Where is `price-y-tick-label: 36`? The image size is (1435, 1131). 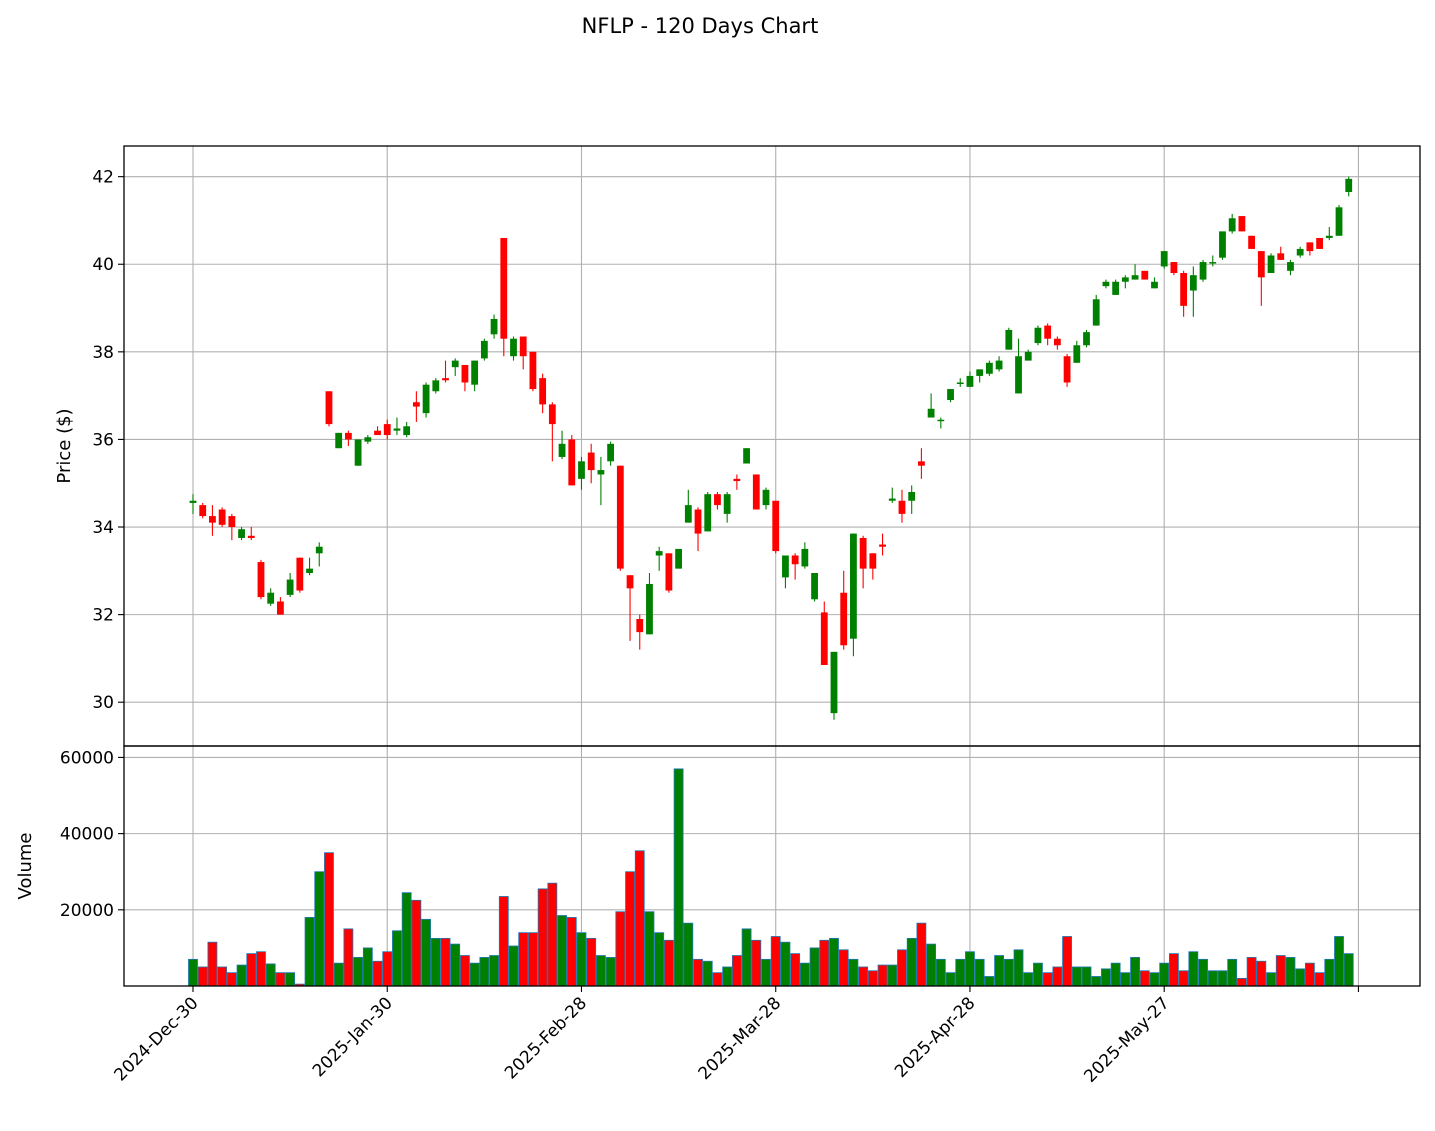 price-y-tick-label: 36 is located at coordinates (103, 440).